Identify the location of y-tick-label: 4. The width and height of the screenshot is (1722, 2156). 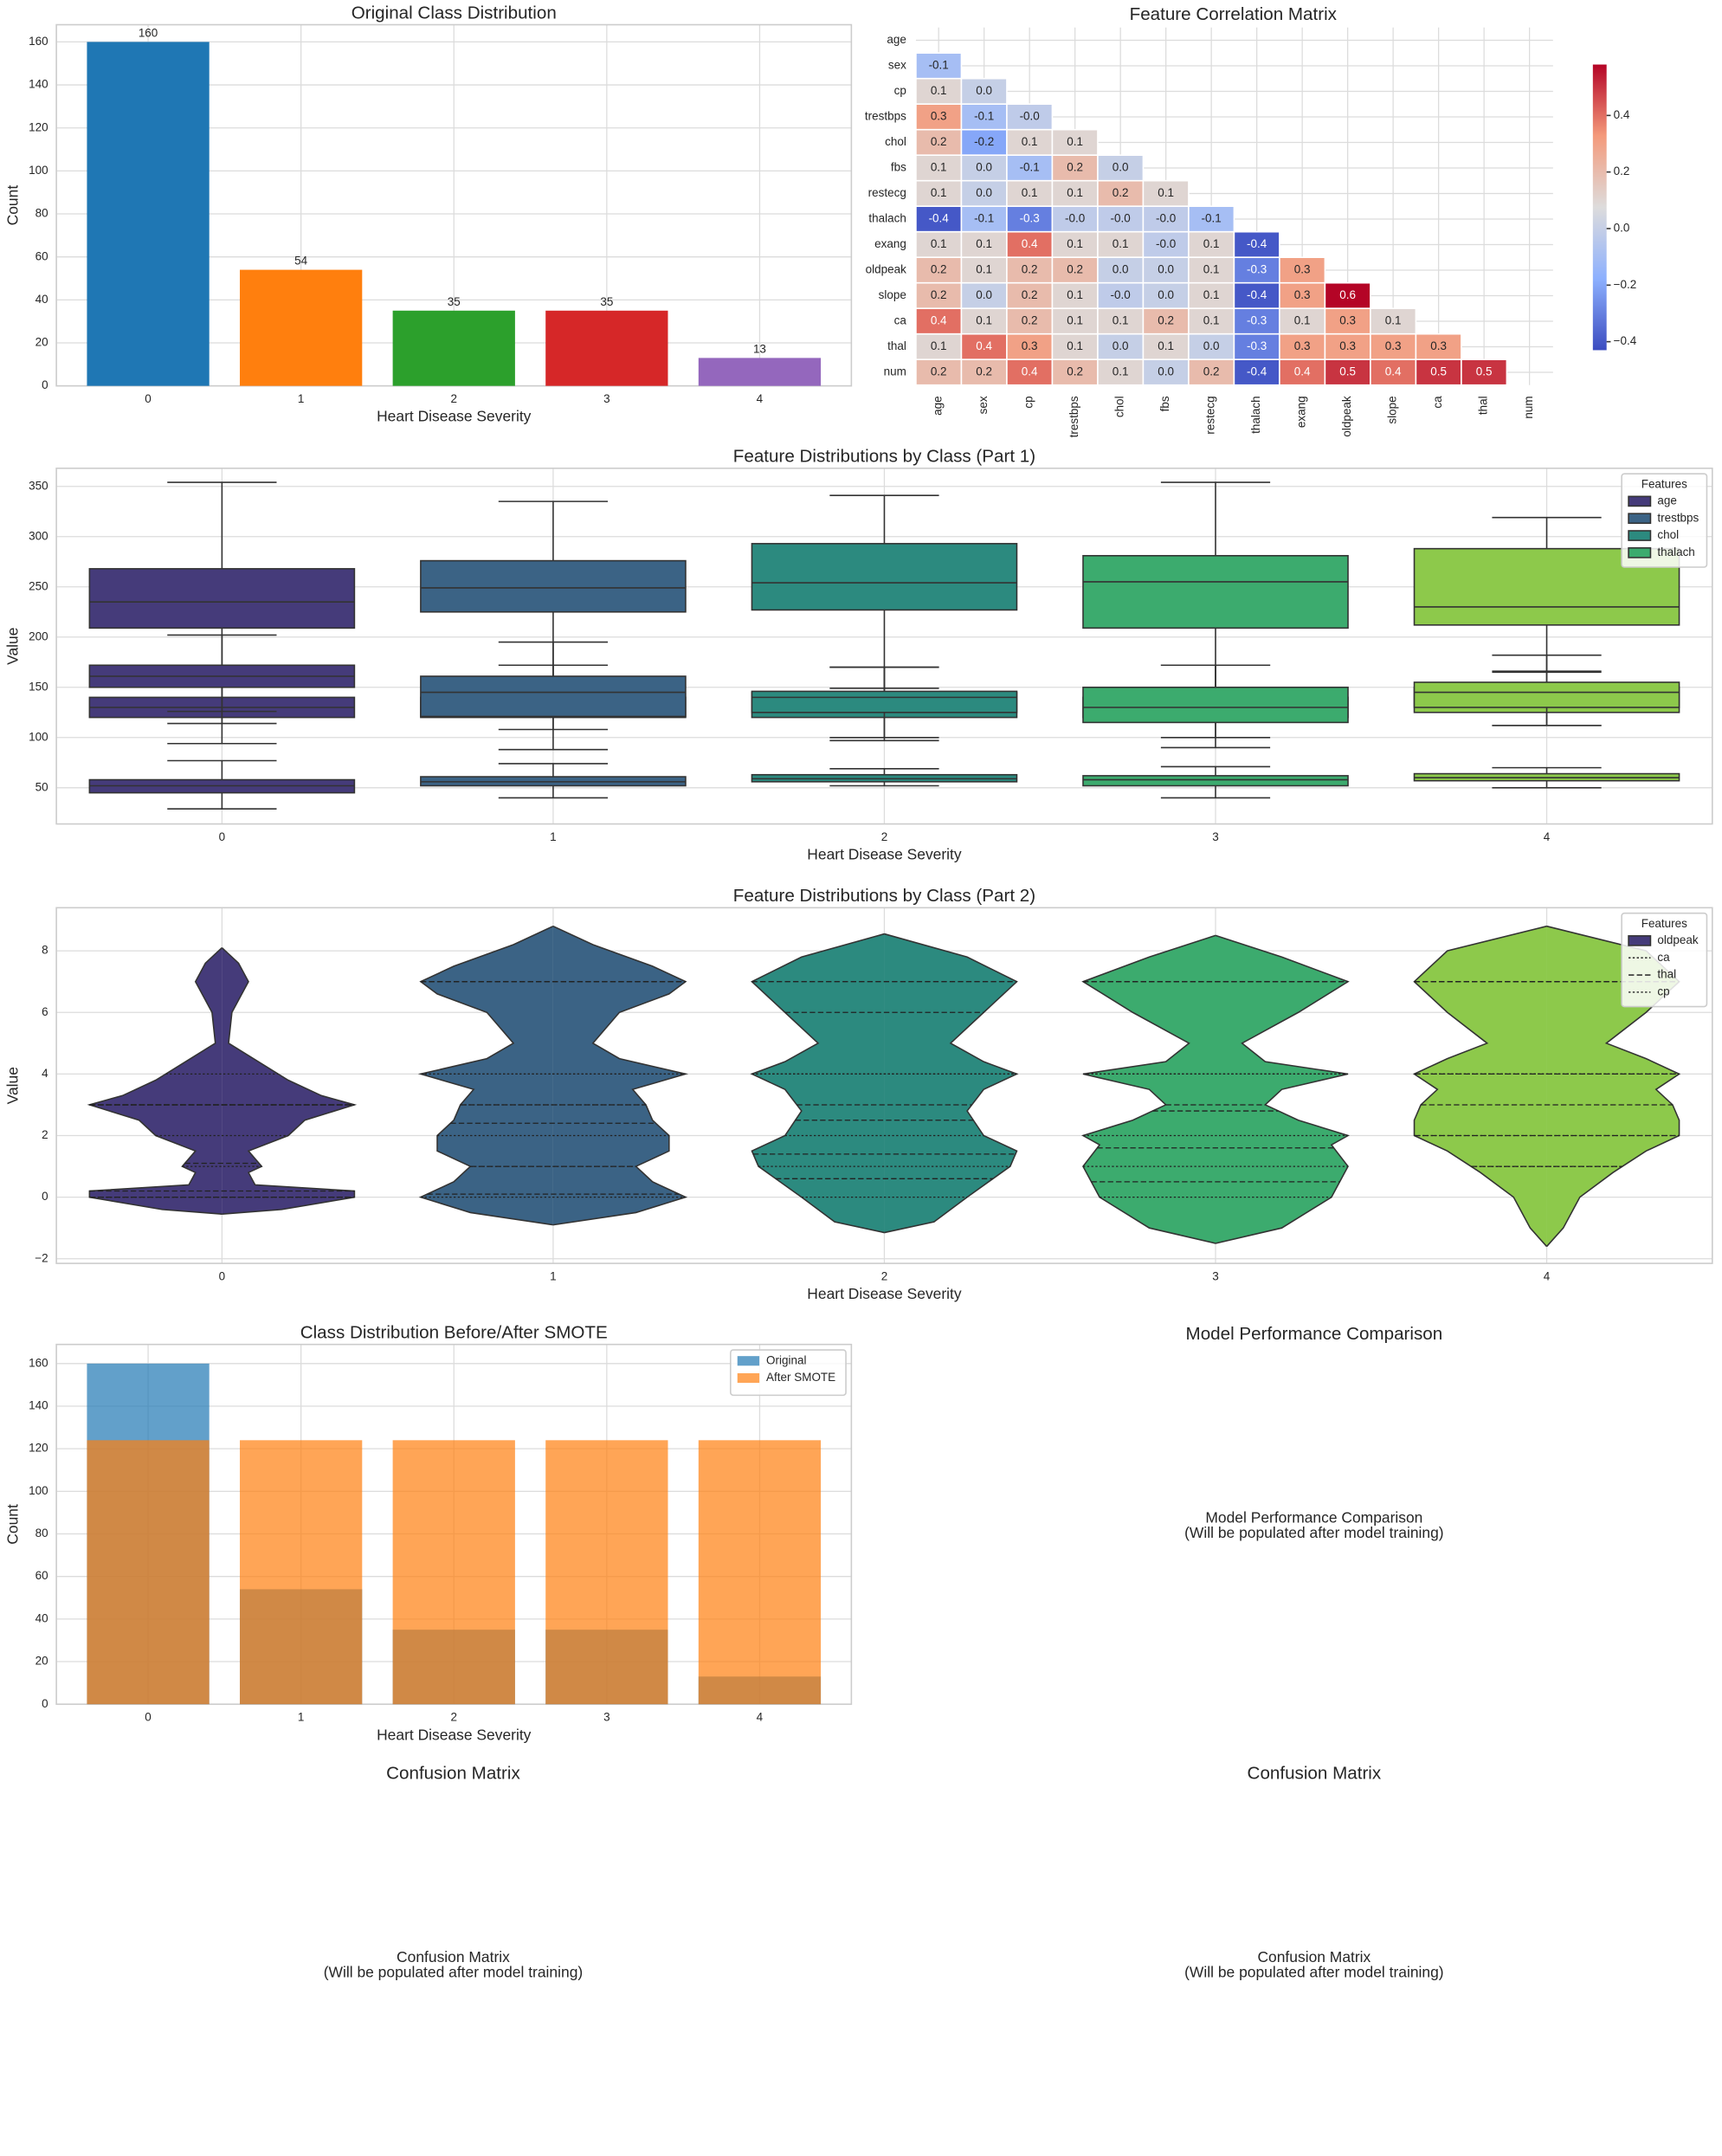
(45, 1073).